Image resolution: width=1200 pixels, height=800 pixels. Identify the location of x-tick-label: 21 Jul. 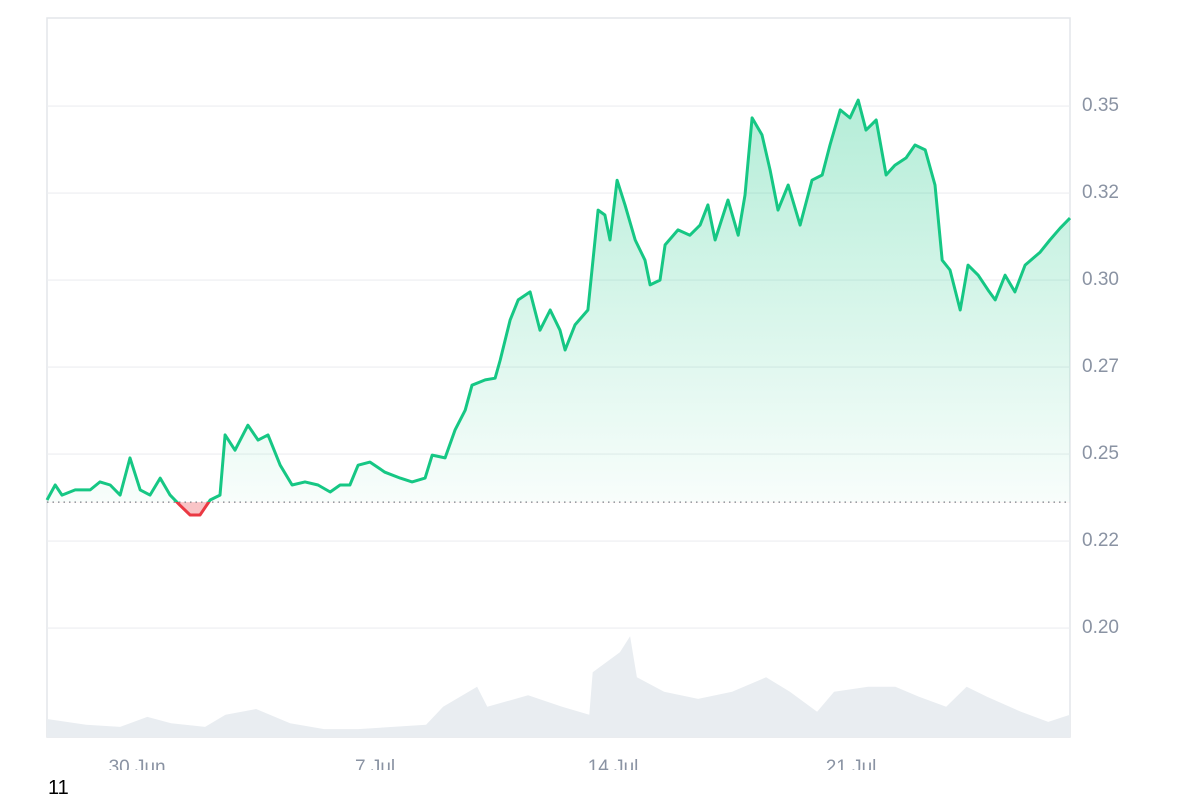
(851, 763).